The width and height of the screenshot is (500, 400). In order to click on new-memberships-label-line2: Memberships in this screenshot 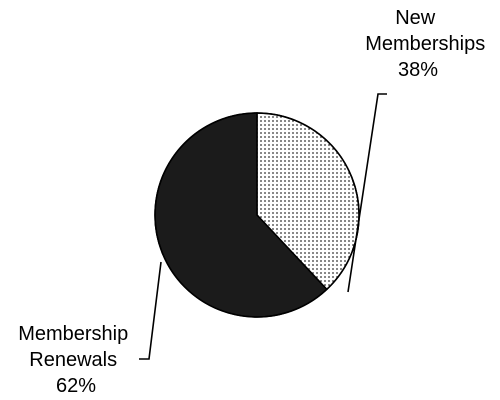, I will do `click(425, 44)`.